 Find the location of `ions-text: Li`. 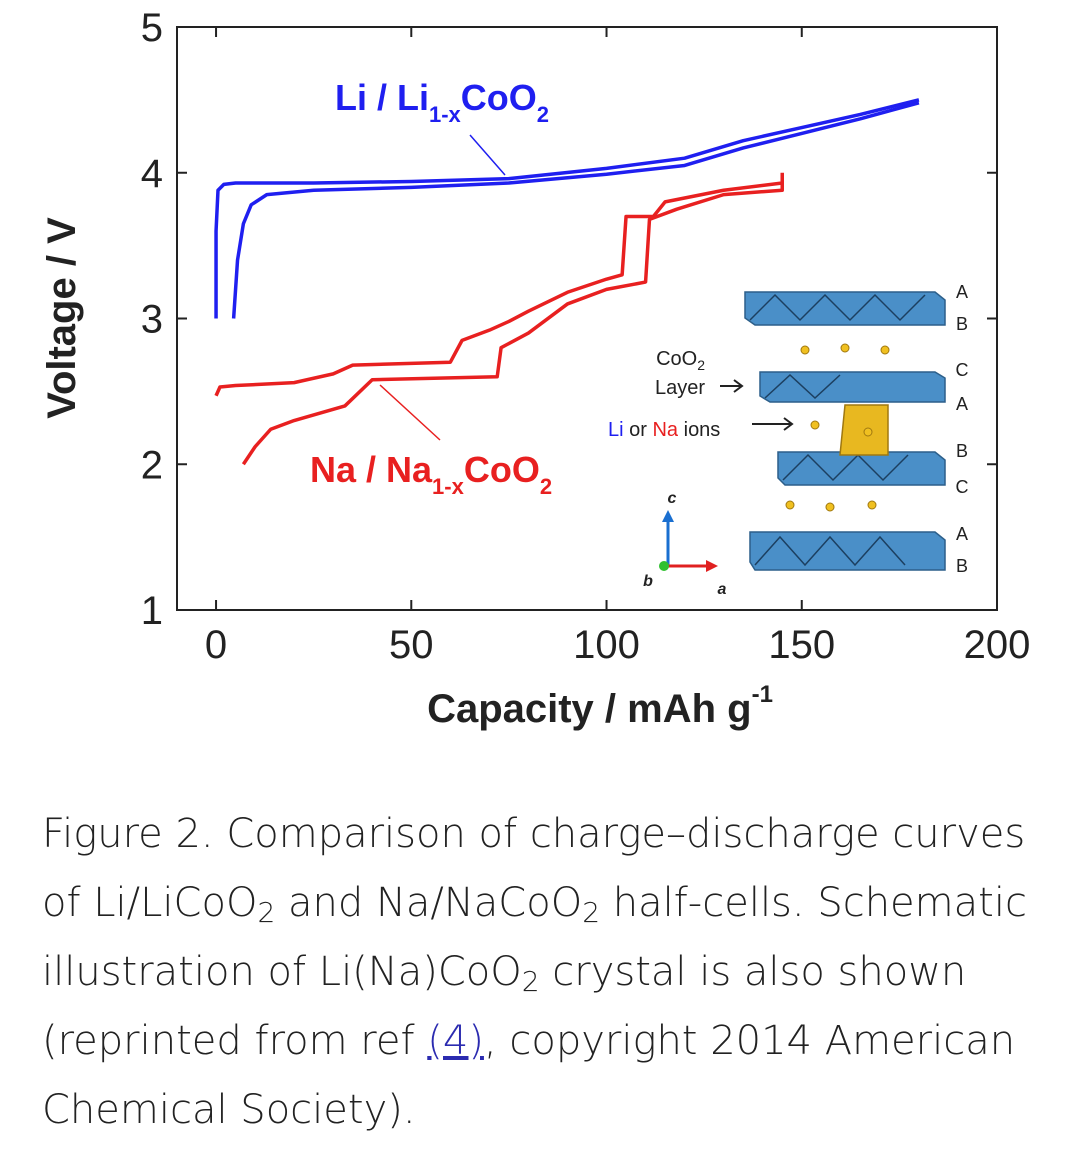

ions-text: Li is located at coordinates (616, 430).